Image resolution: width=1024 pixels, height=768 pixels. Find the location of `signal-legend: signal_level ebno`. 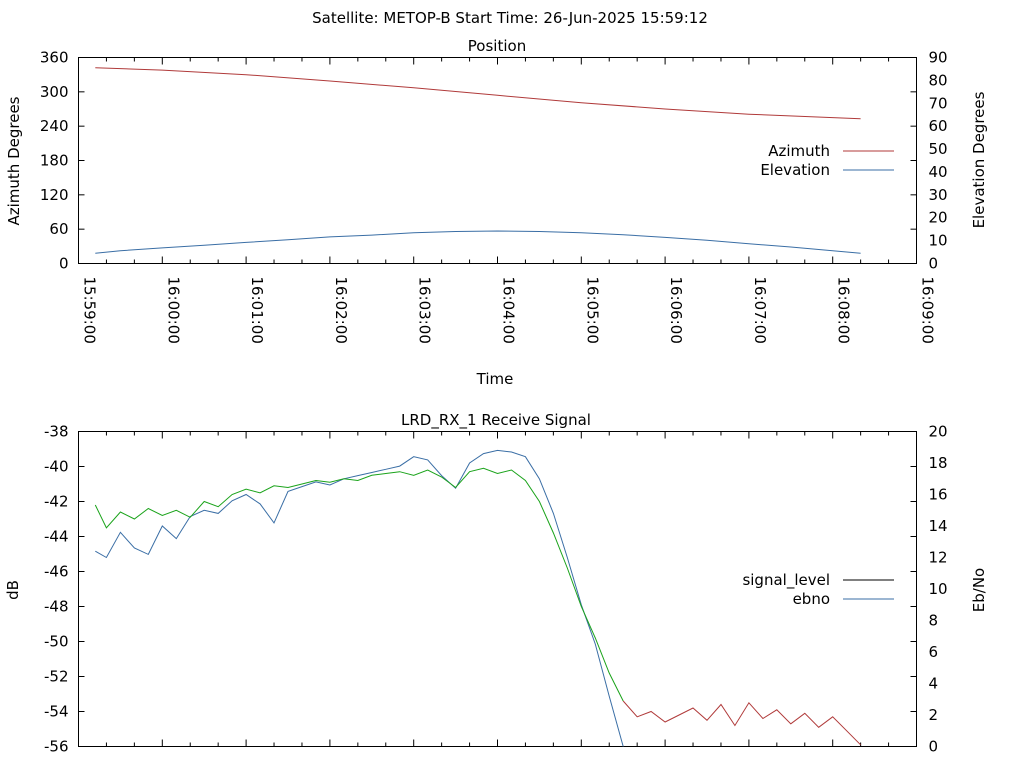

signal-legend: signal_level ebno is located at coordinates (818, 589).